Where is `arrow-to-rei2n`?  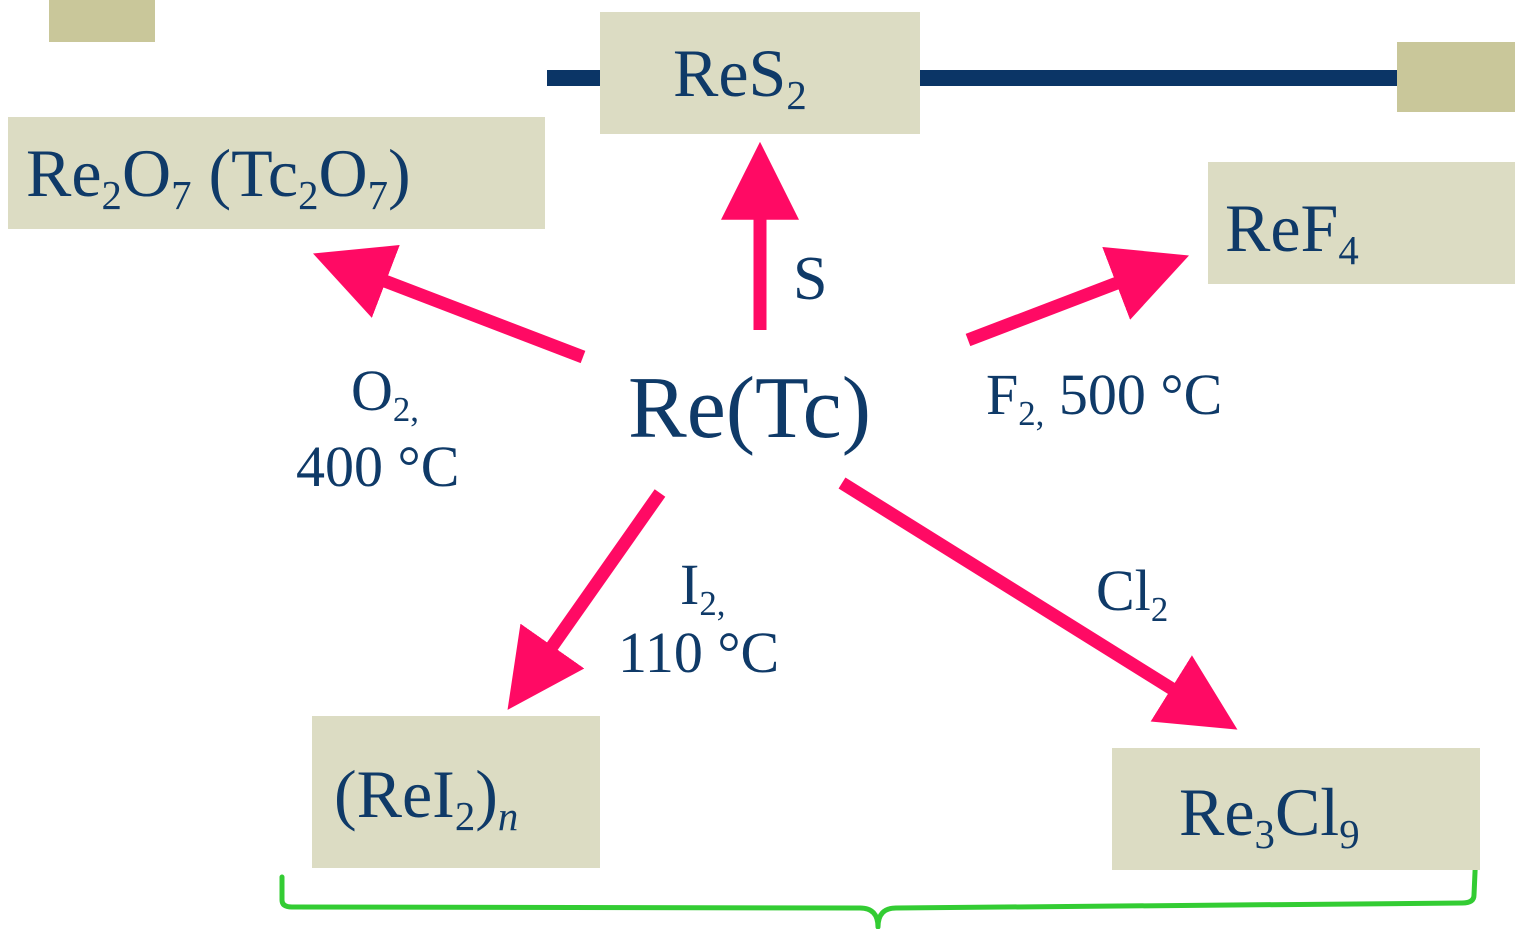
arrow-to-rei2n is located at coordinates (586, 599).